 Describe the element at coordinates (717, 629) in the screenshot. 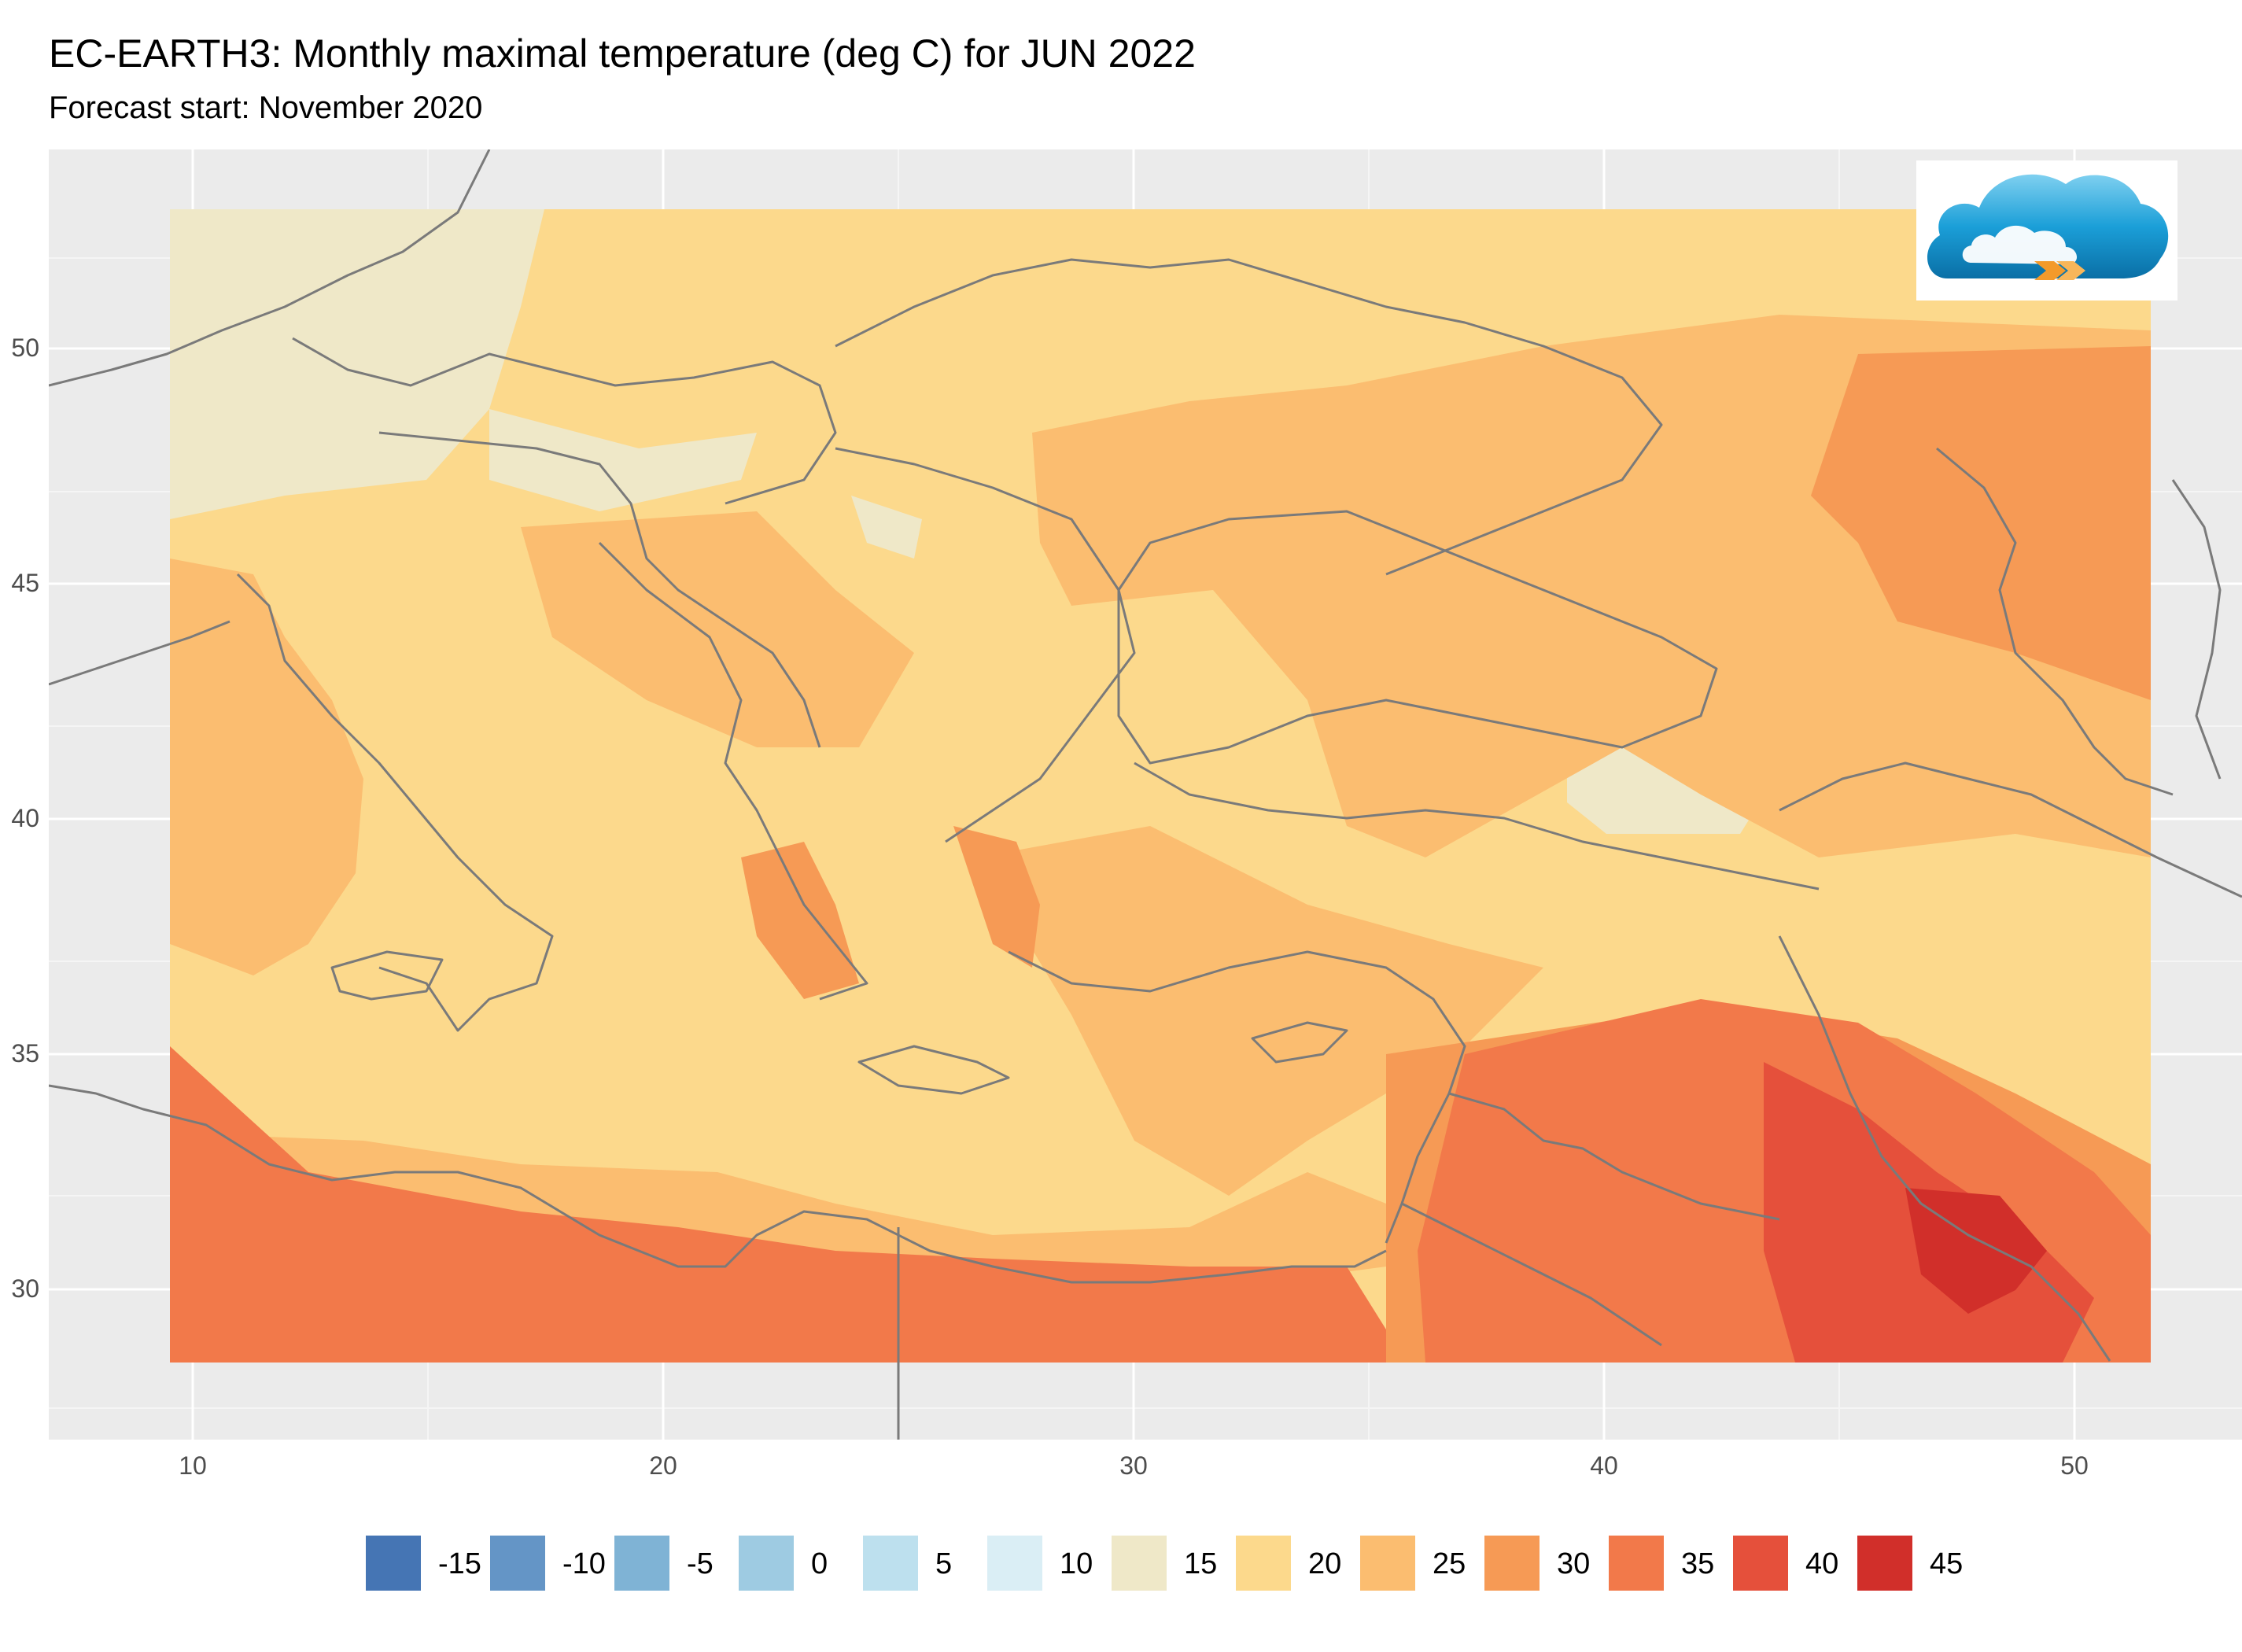

I see `temp-region-25-balkans` at that location.